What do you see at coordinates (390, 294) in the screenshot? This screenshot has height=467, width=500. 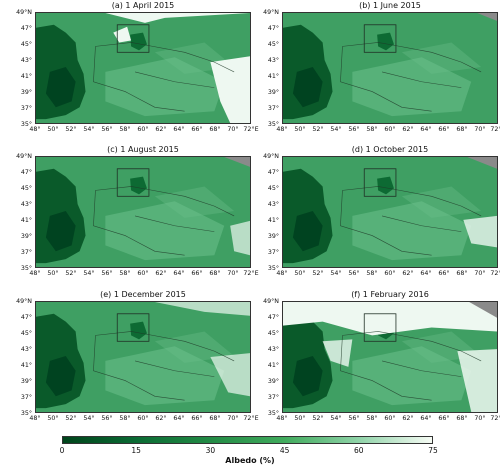 I see `panel-title: (f) 1 February 2016` at bounding box center [390, 294].